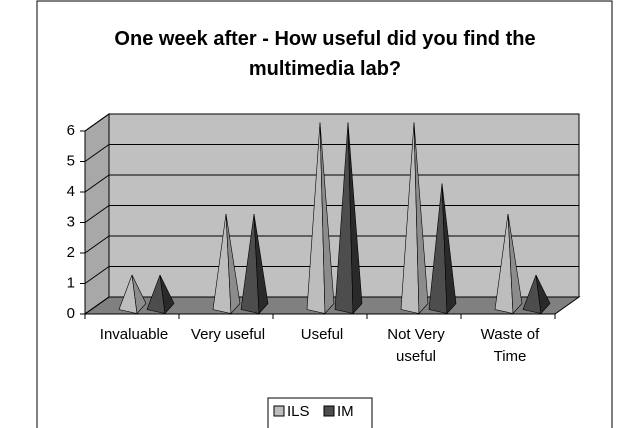 Image resolution: width=631 pixels, height=428 pixels. Describe the element at coordinates (71, 221) in the screenshot. I see `y-tick-label: 3` at that location.